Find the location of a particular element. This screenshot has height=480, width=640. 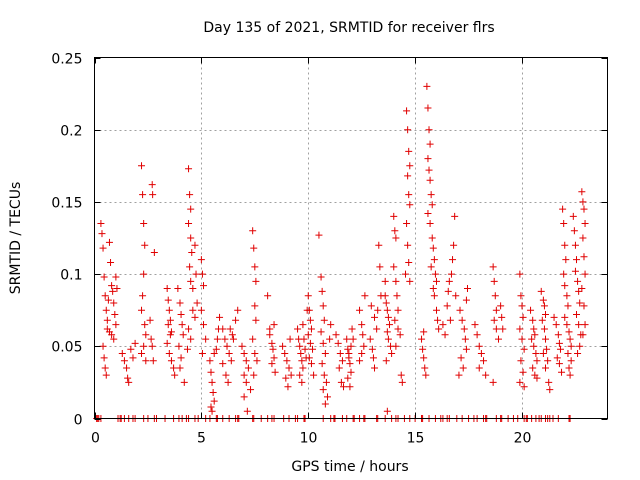

y-axis-label: SRMTID / TECUs is located at coordinates (16, 238).